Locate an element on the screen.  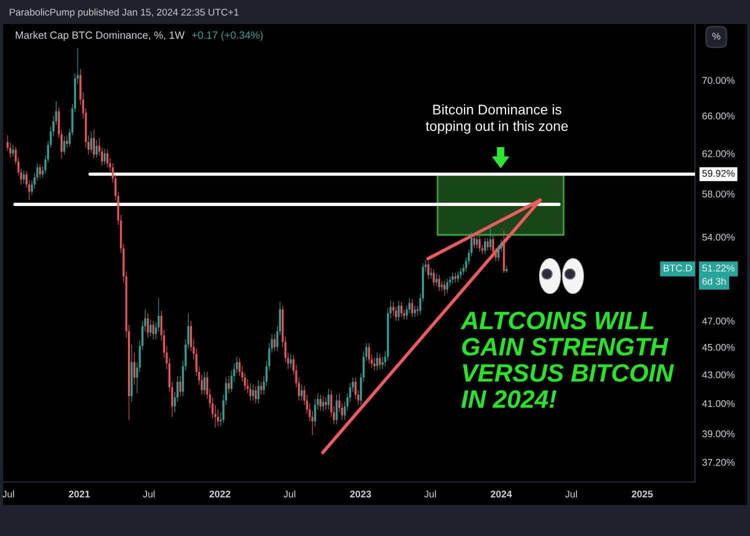
annotation: ALTCOINS WILL GAIN STRENGTH VERSUS BITCOIN IN 2024! is located at coordinates (567, 360).